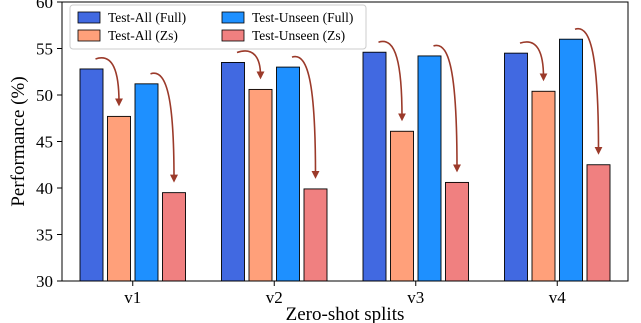  Describe the element at coordinates (44, 235) in the screenshot. I see `y-tick-label: 35` at that location.